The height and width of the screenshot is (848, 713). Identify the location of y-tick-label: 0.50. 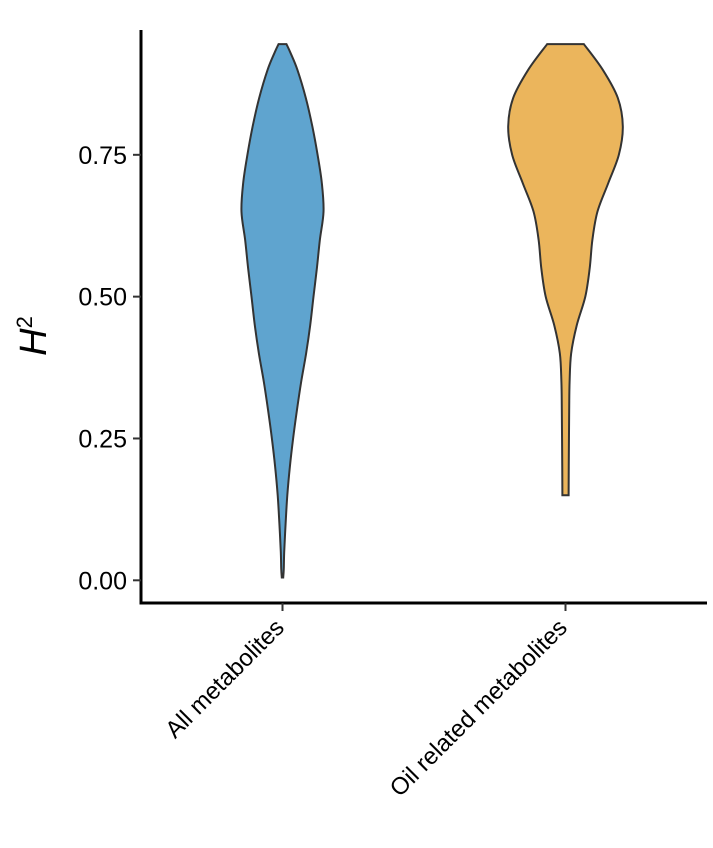
(102, 298).